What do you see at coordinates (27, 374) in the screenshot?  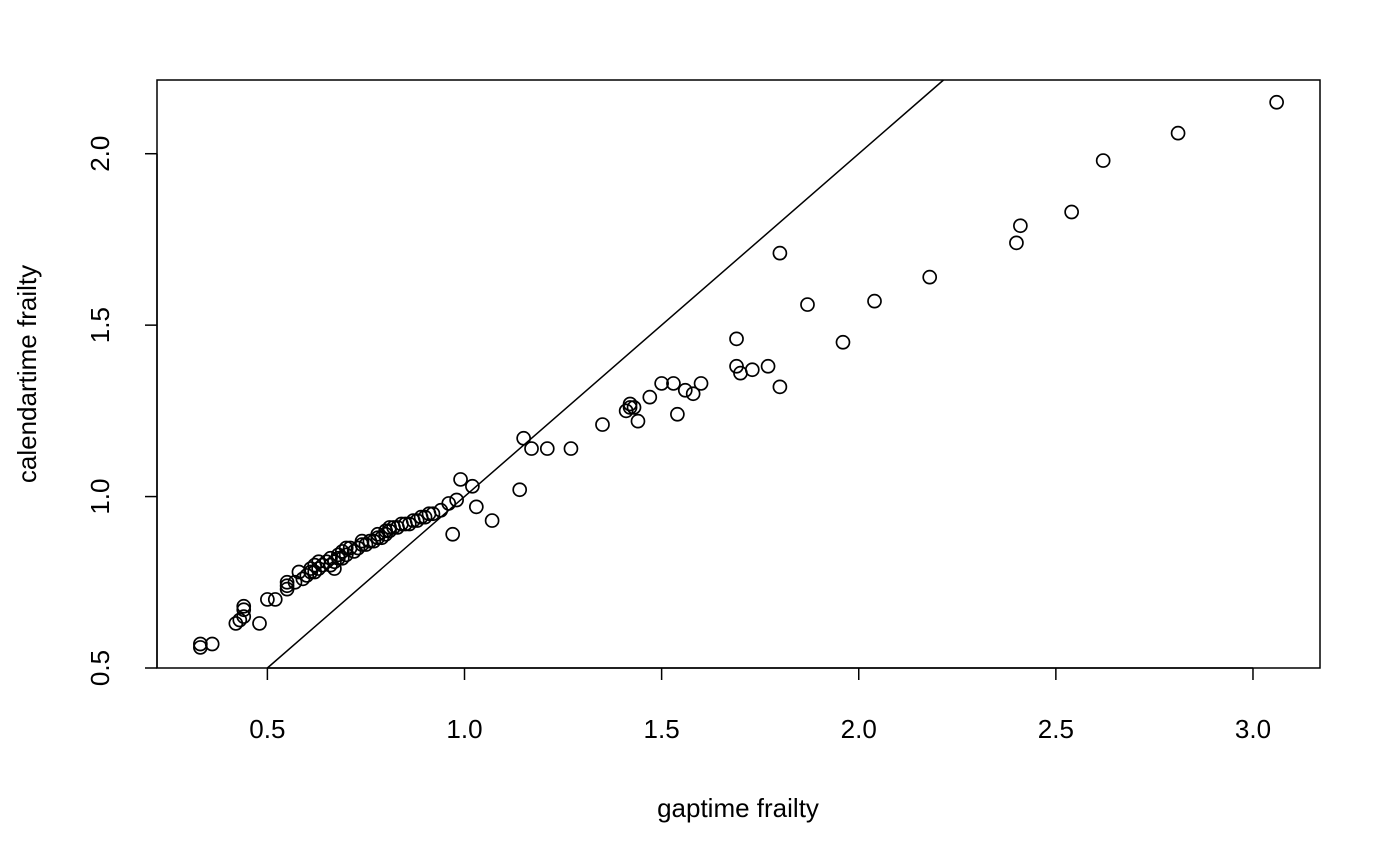 I see `y-axis-label: calendartime frailty` at bounding box center [27, 374].